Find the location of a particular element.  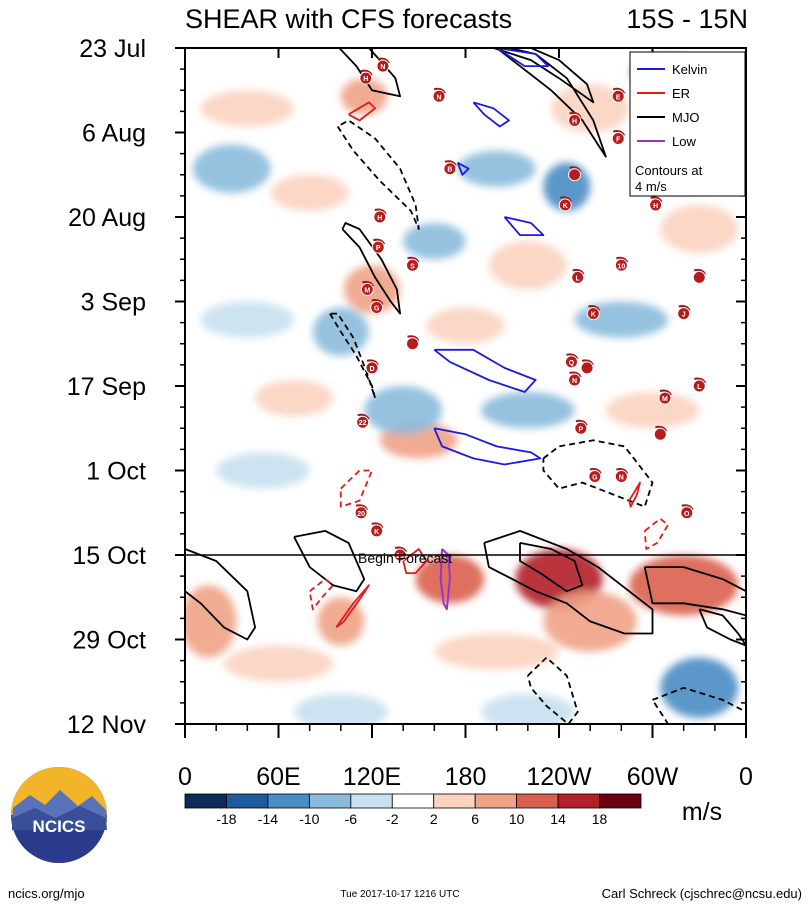

storm-marker-16: M is located at coordinates (367, 288).